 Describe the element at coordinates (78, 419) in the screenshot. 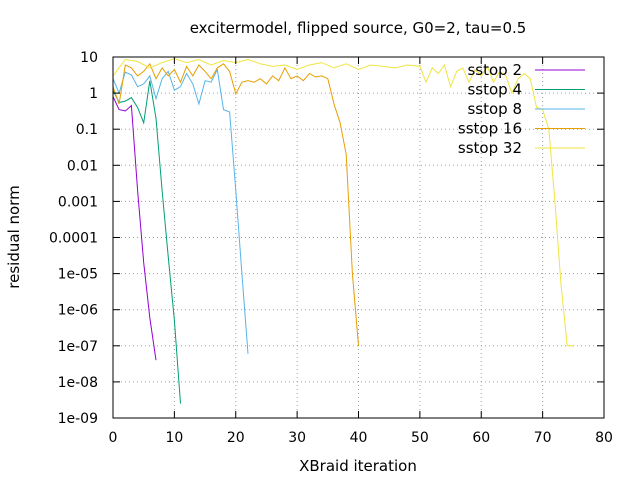

I see `y-tick-label: 1e-09` at that location.